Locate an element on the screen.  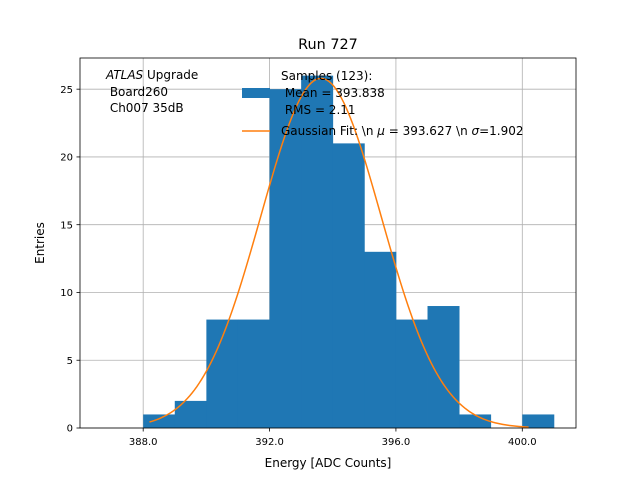
annotation-upgrade: Upgrade is located at coordinates (170, 75).